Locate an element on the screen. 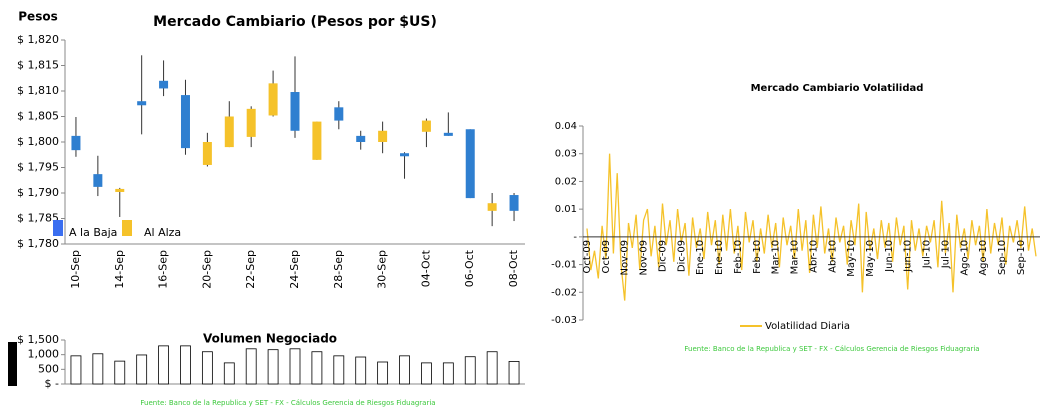 The image size is (1041, 407). legend-marker is located at coordinates (12, 364).